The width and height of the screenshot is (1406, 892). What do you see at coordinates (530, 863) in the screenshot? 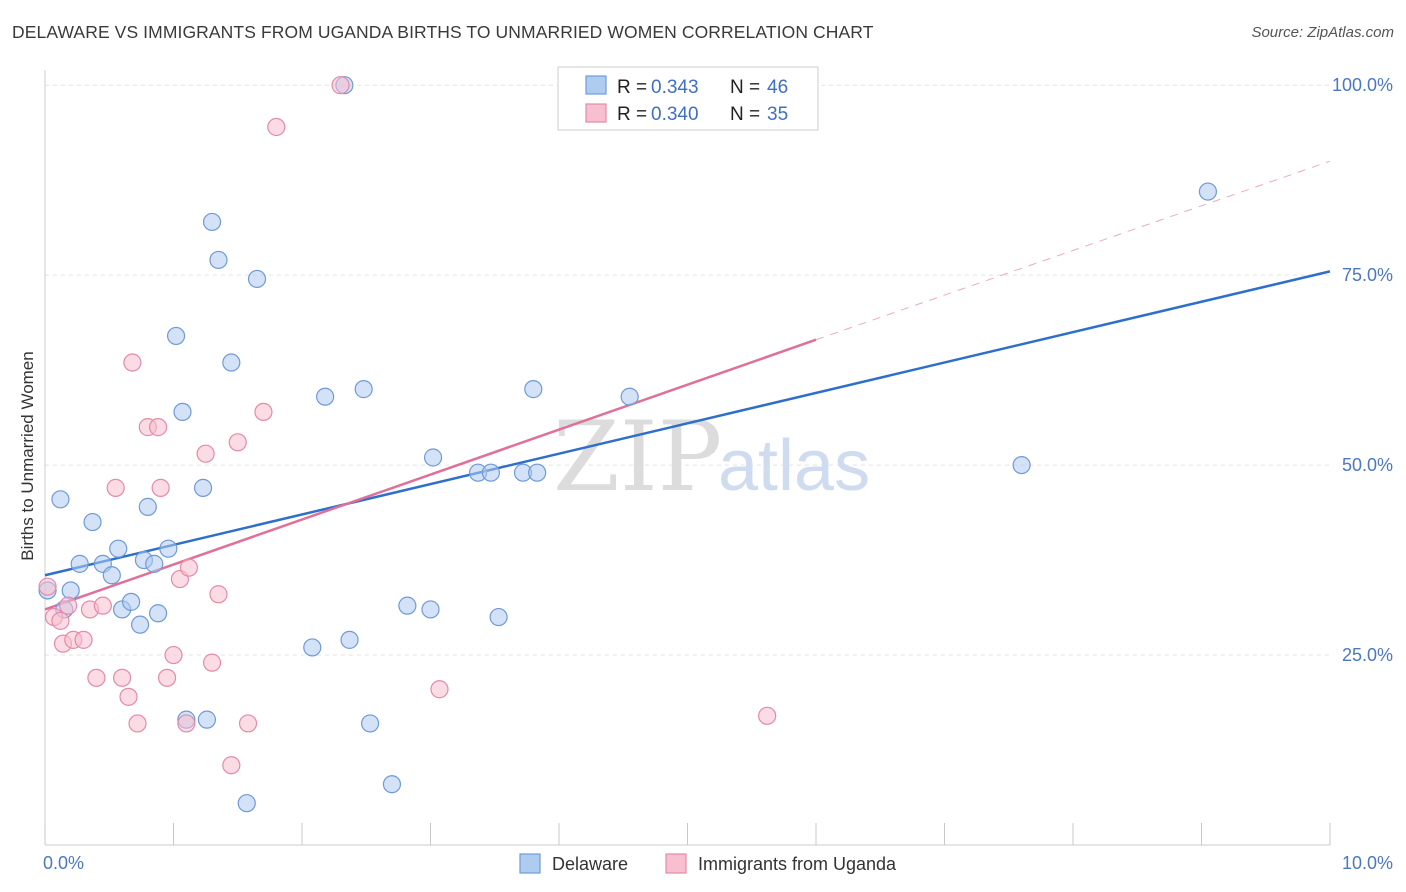
I see `bottom-legend-swatch-delaware` at bounding box center [530, 863].